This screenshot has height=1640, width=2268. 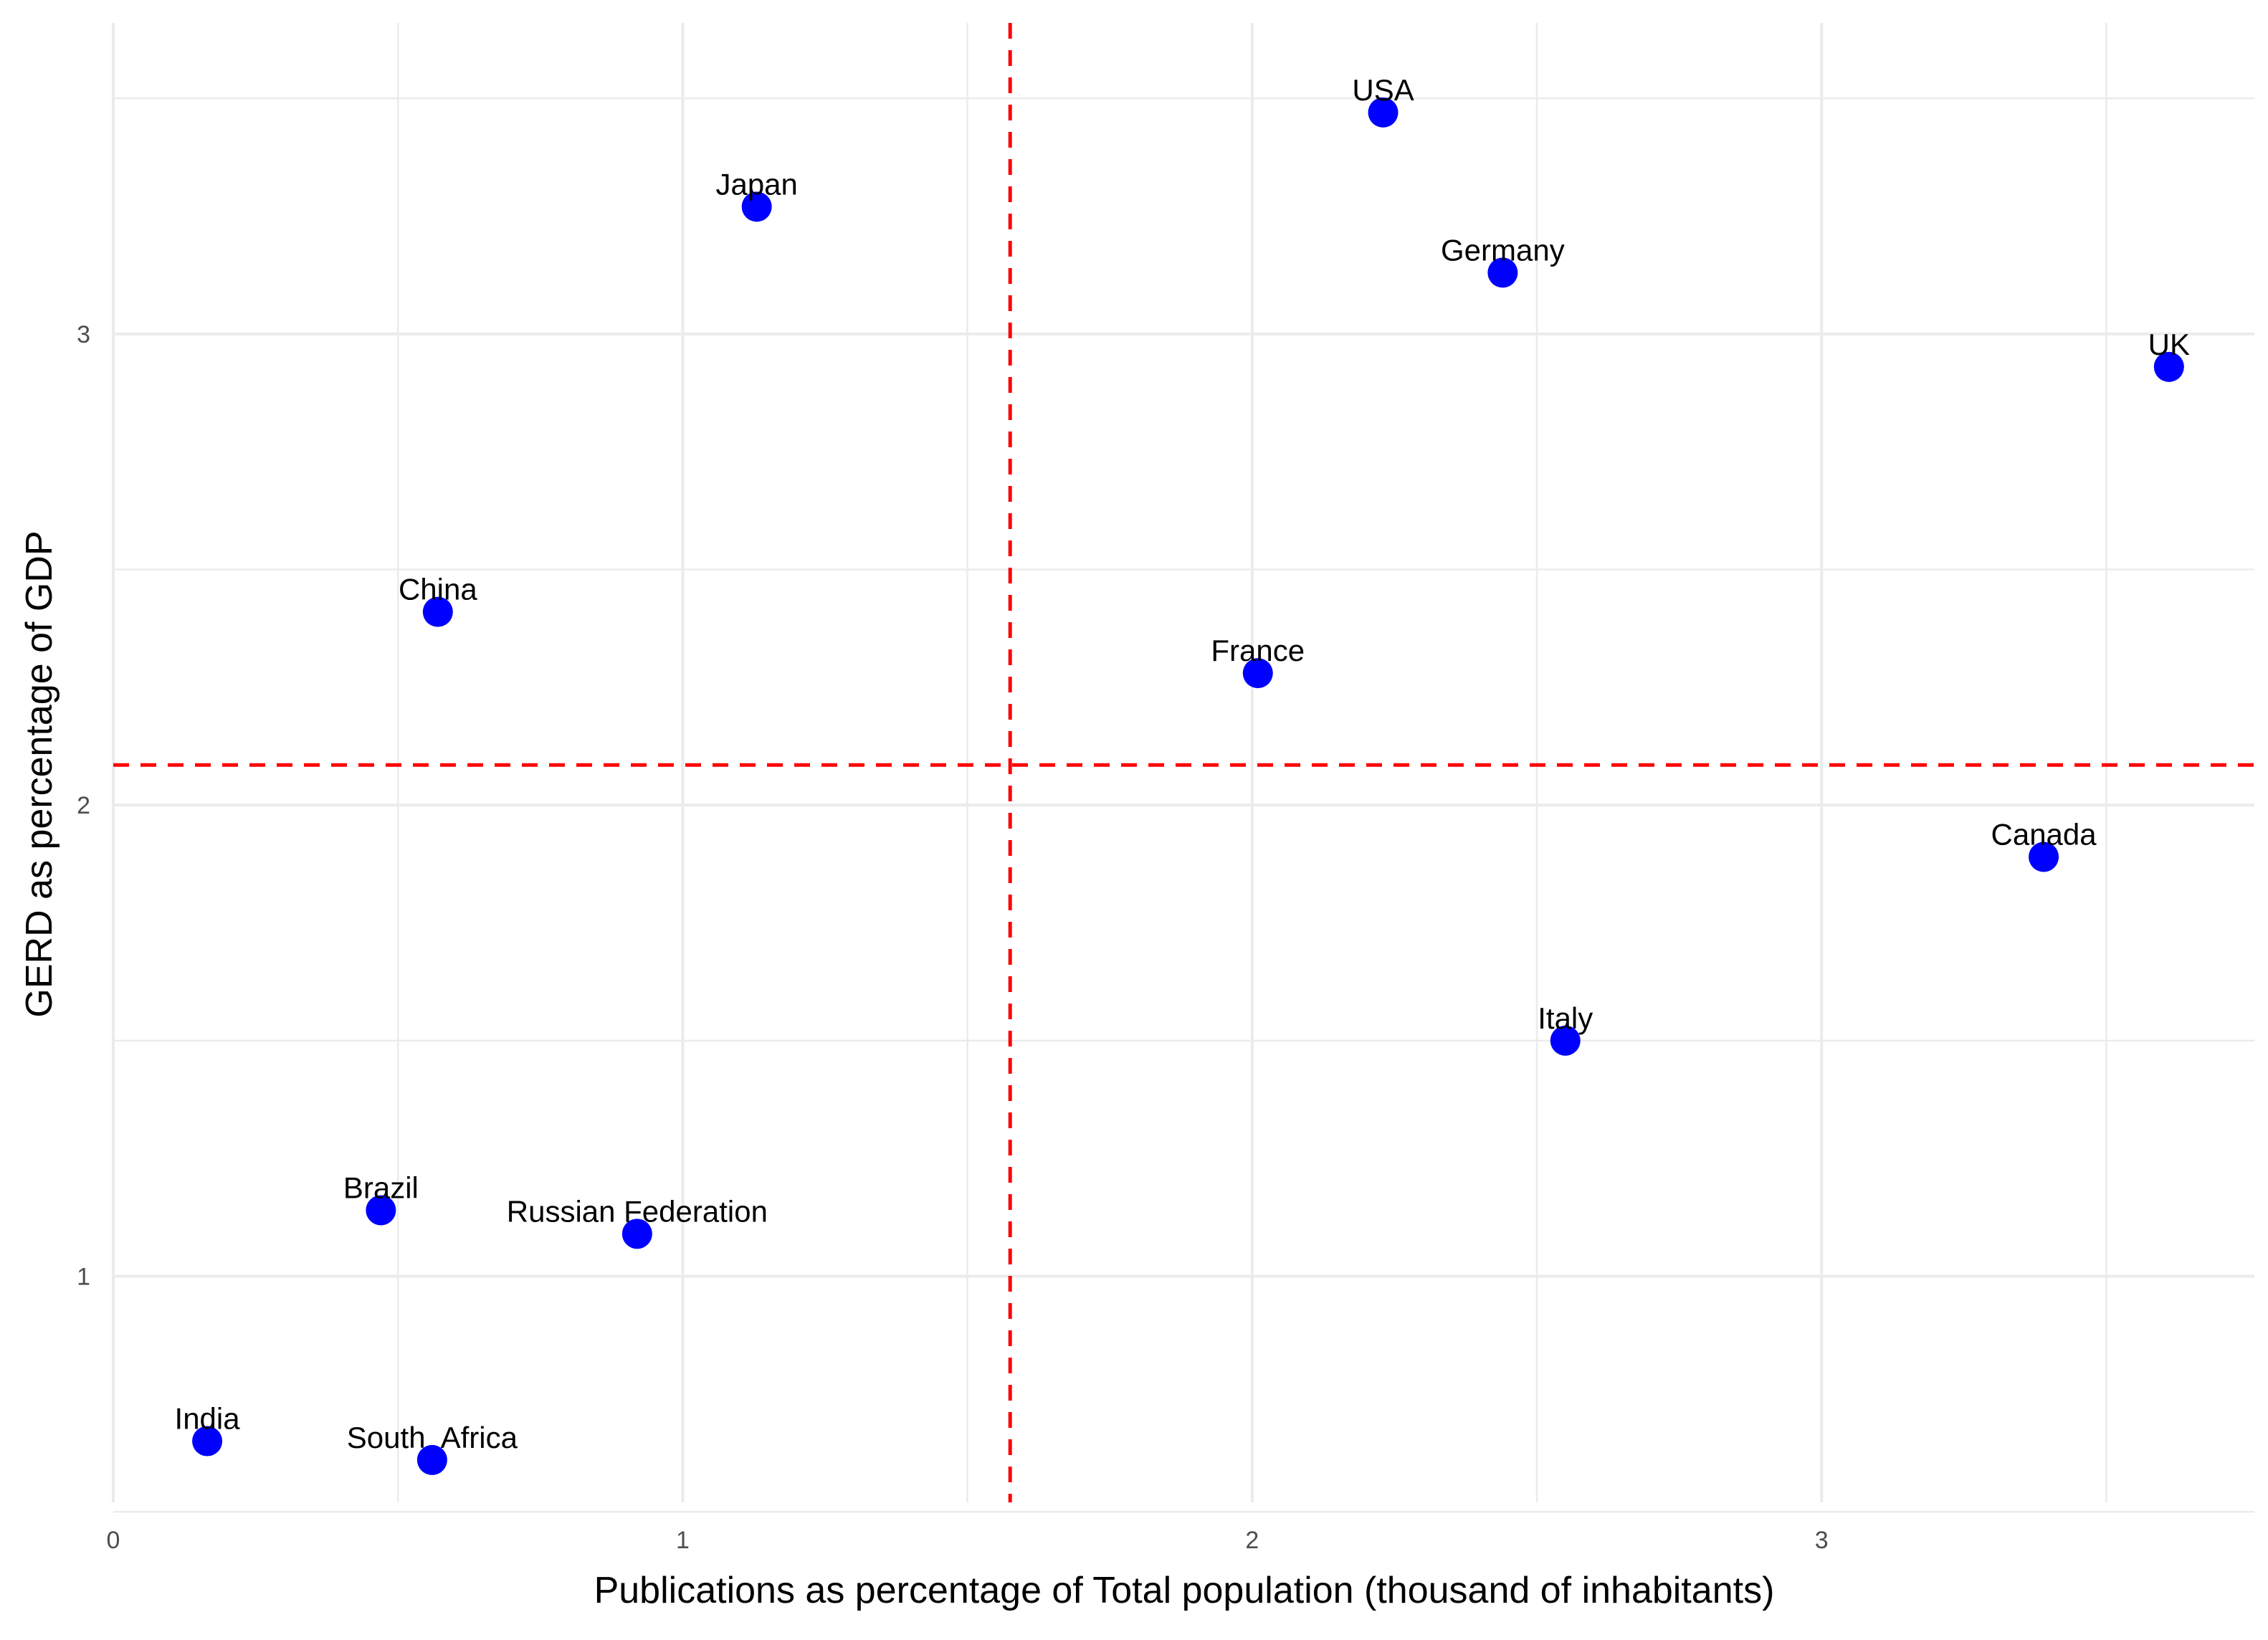 I want to click on y-tick-label: 1, so click(x=83, y=1276).